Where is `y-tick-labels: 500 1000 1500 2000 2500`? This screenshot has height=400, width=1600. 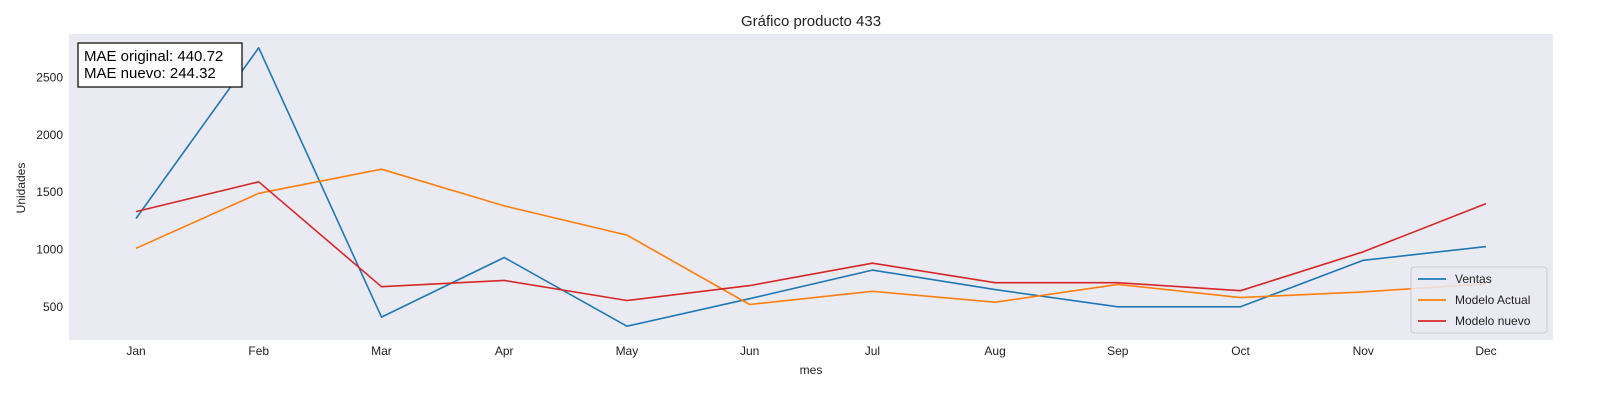 y-tick-labels: 500 1000 1500 2000 2500 is located at coordinates (49, 192).